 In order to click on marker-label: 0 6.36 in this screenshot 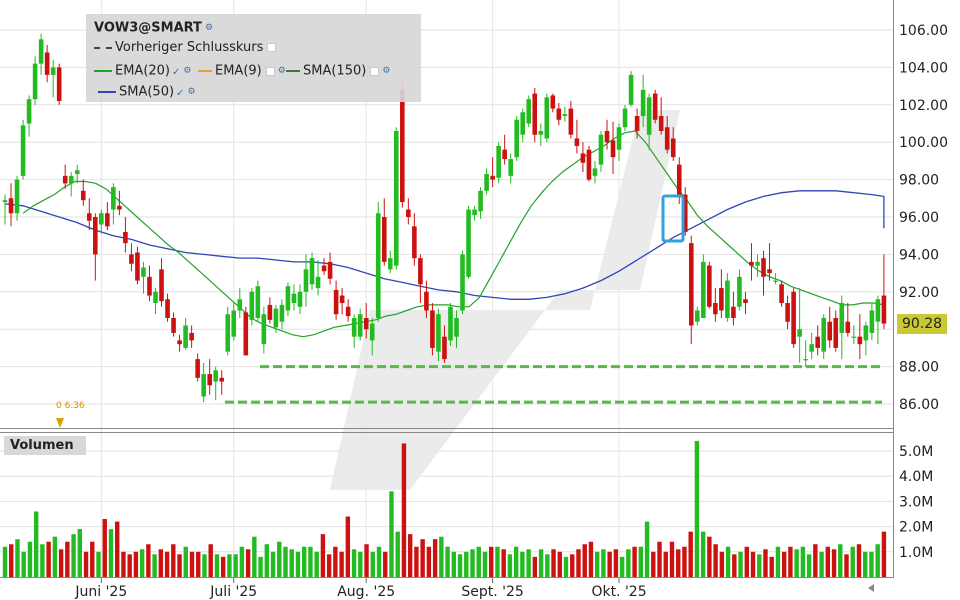, I will do `click(70, 406)`.